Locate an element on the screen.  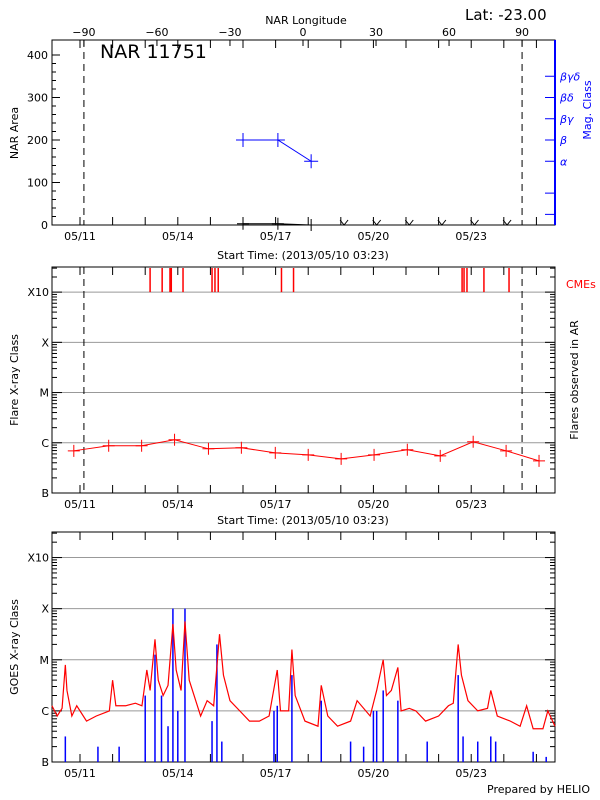
cme-label: CMEs is located at coordinates (581, 284).